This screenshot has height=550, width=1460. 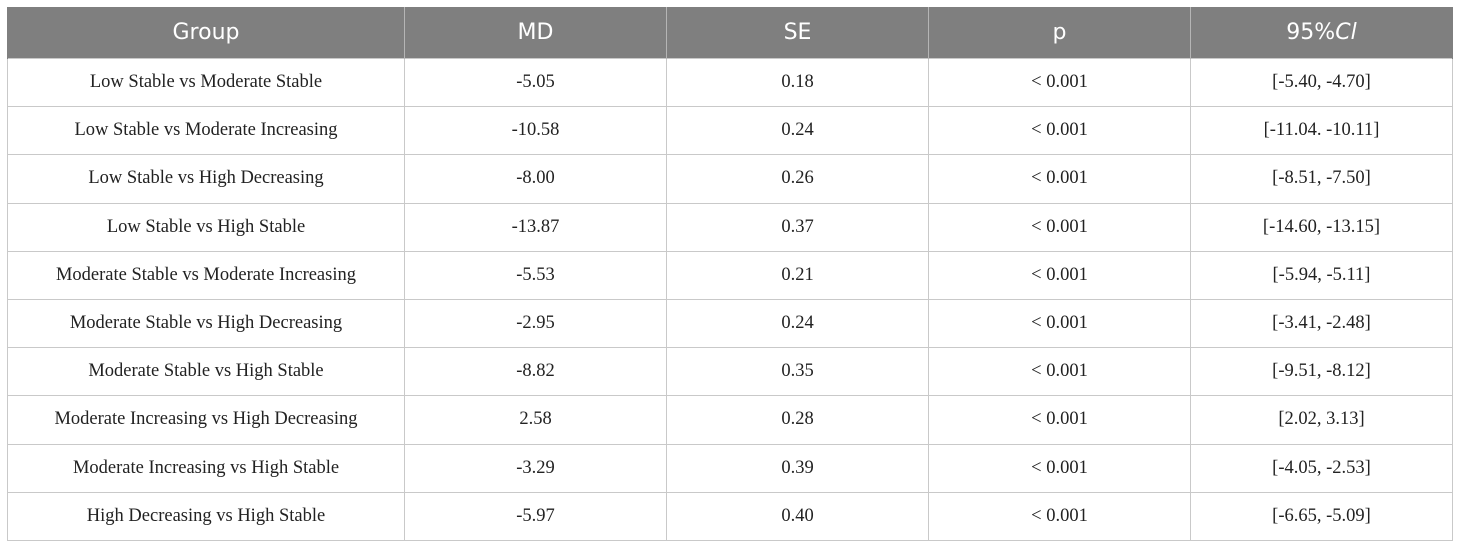 I want to click on cell-group: Moderate Increasing vs High Decreasing, so click(x=206, y=420).